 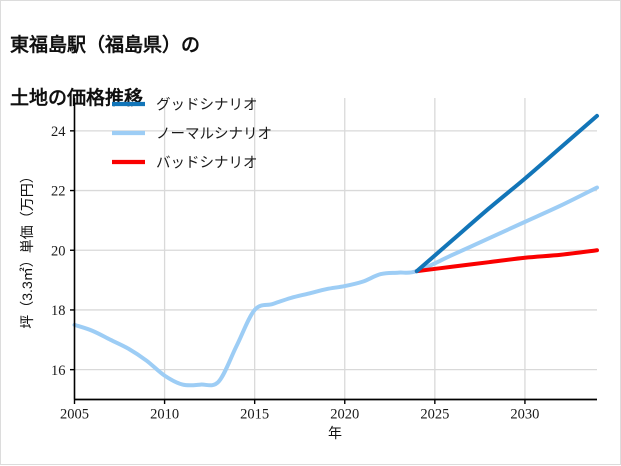 I want to click on x-tick-label: 2015, so click(x=254, y=415).